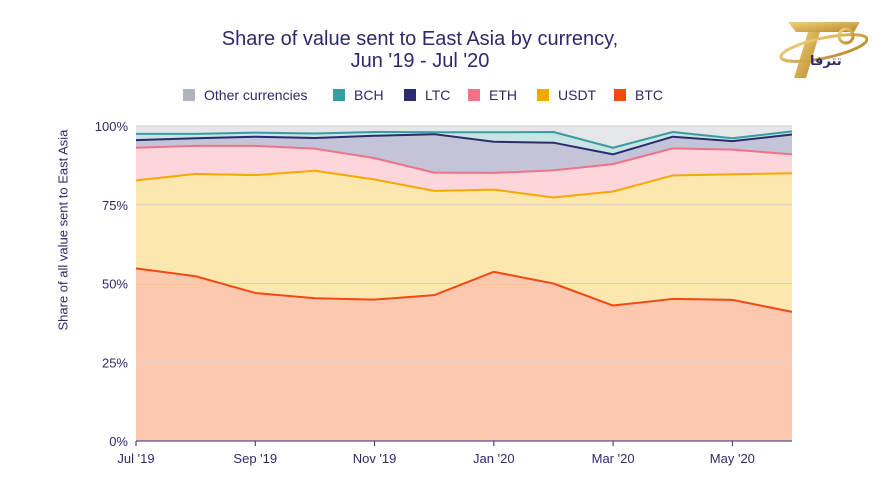 The image size is (880, 495). I want to click on y-tick-label: 50%, so click(115, 284).